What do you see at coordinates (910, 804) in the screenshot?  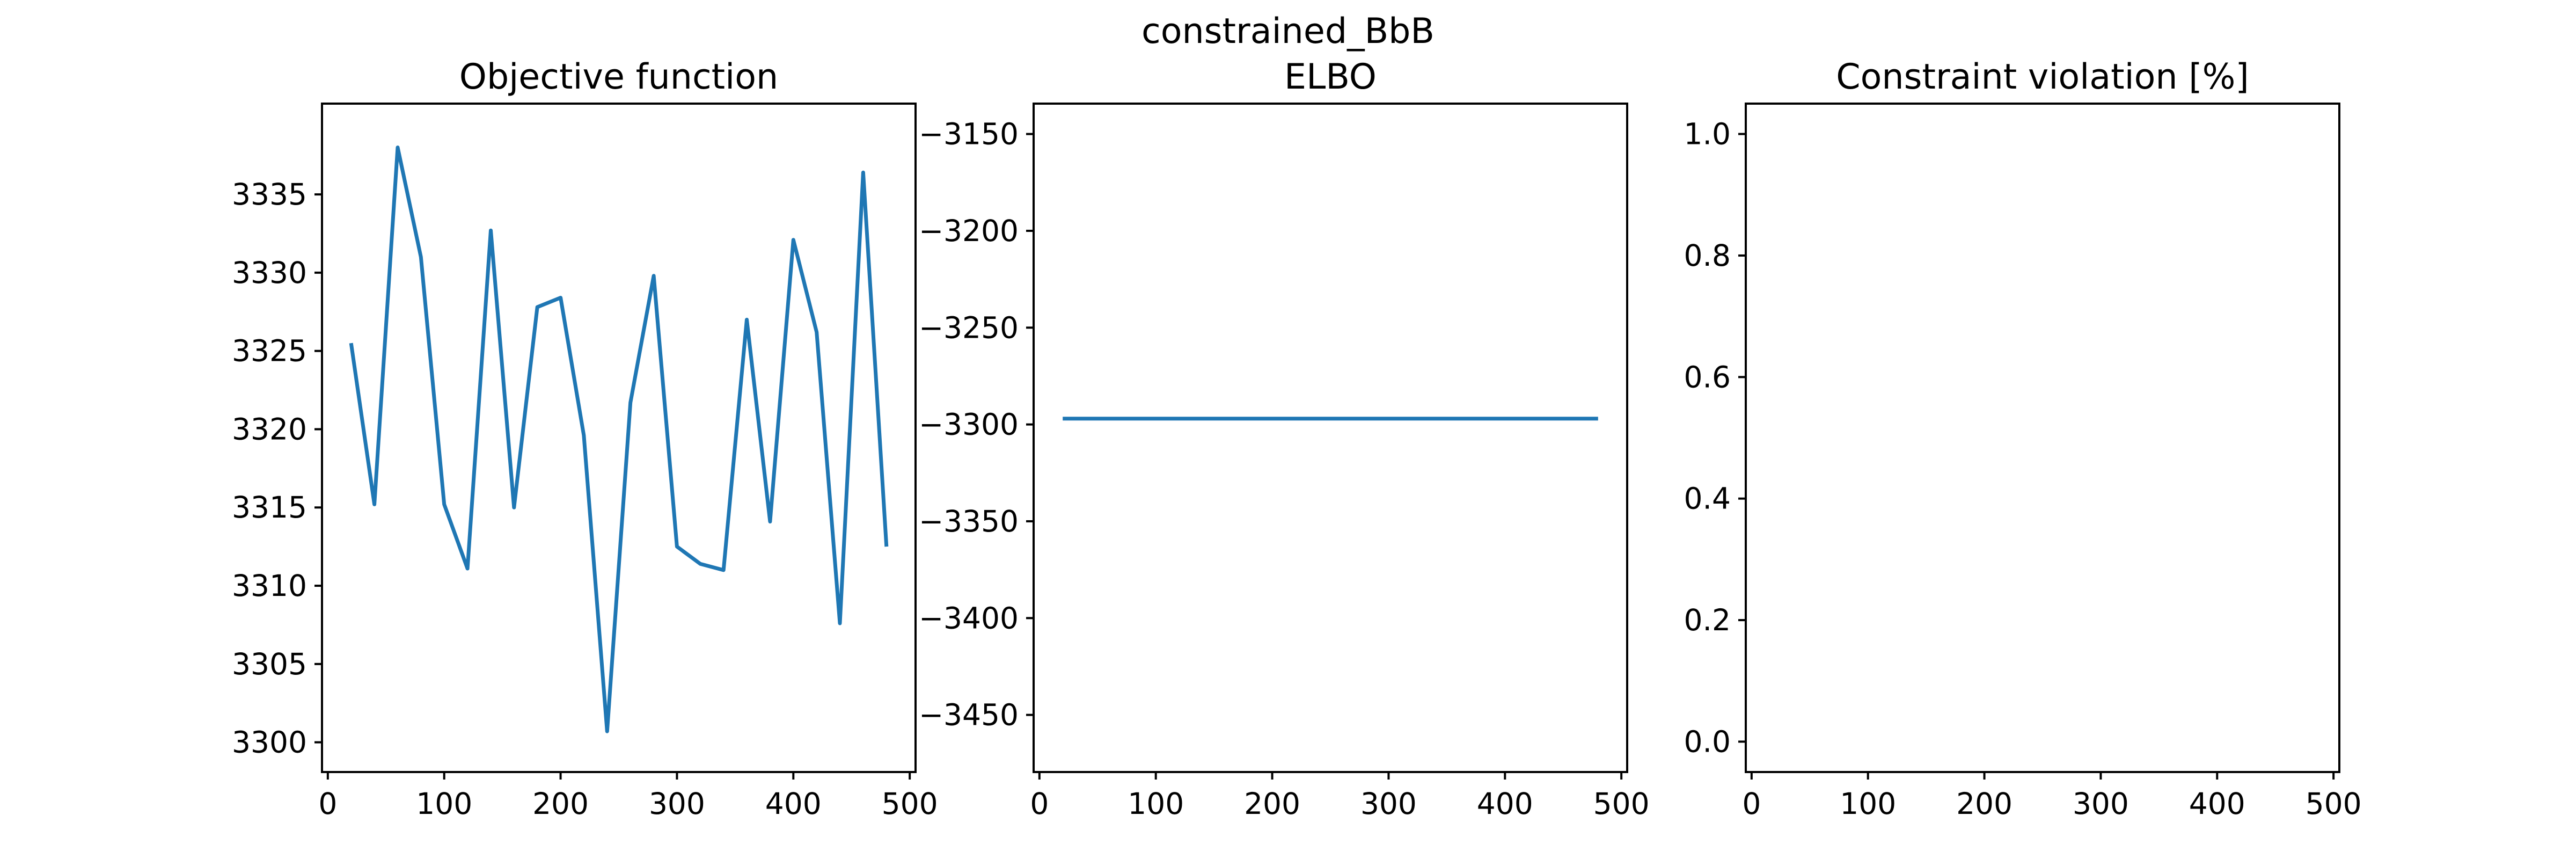 I see `subplot-1-xtick-label: 500` at bounding box center [910, 804].